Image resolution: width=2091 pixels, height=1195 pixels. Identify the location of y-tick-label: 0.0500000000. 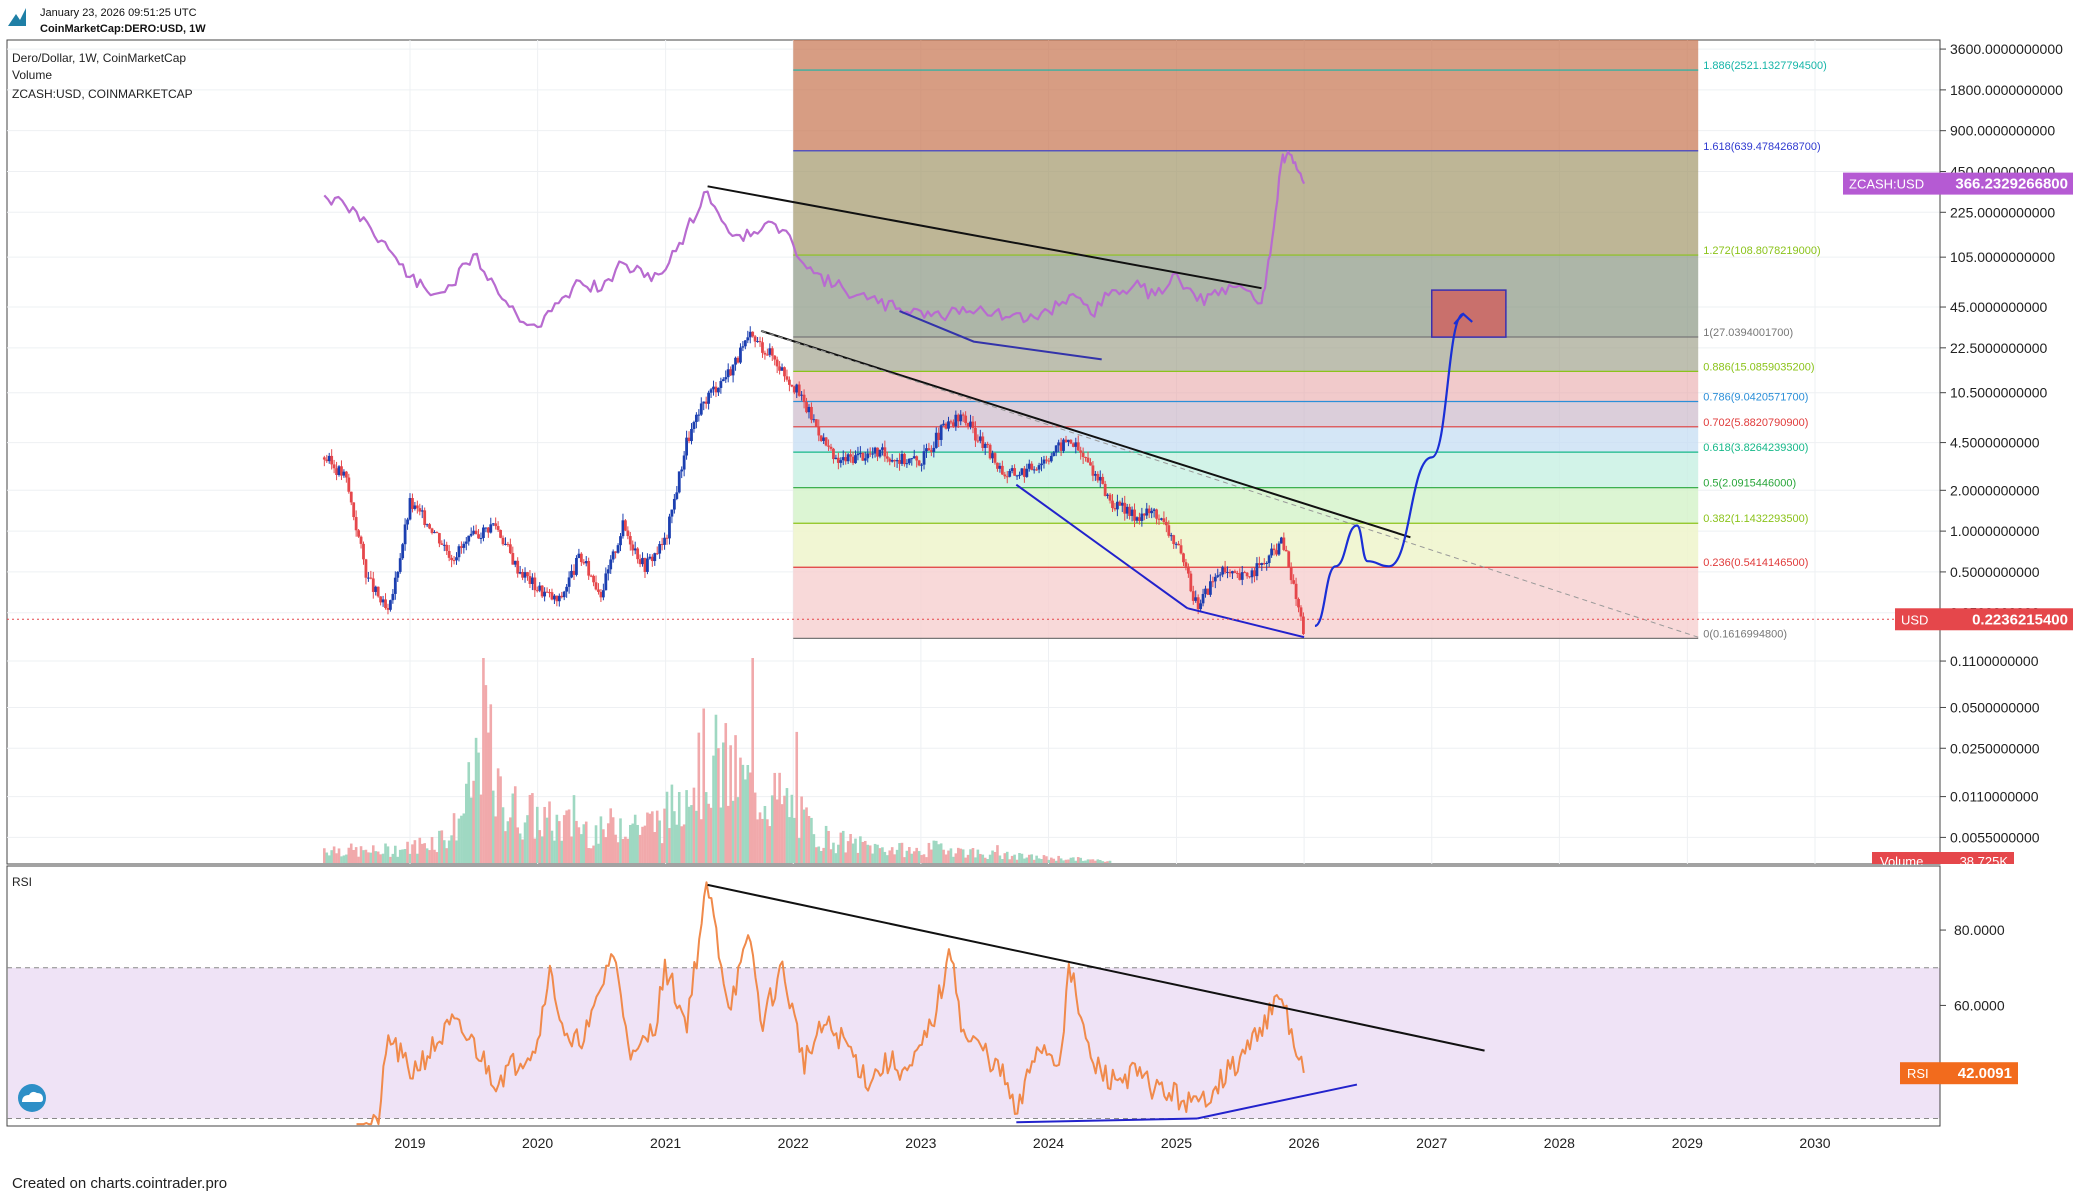
(1995, 707).